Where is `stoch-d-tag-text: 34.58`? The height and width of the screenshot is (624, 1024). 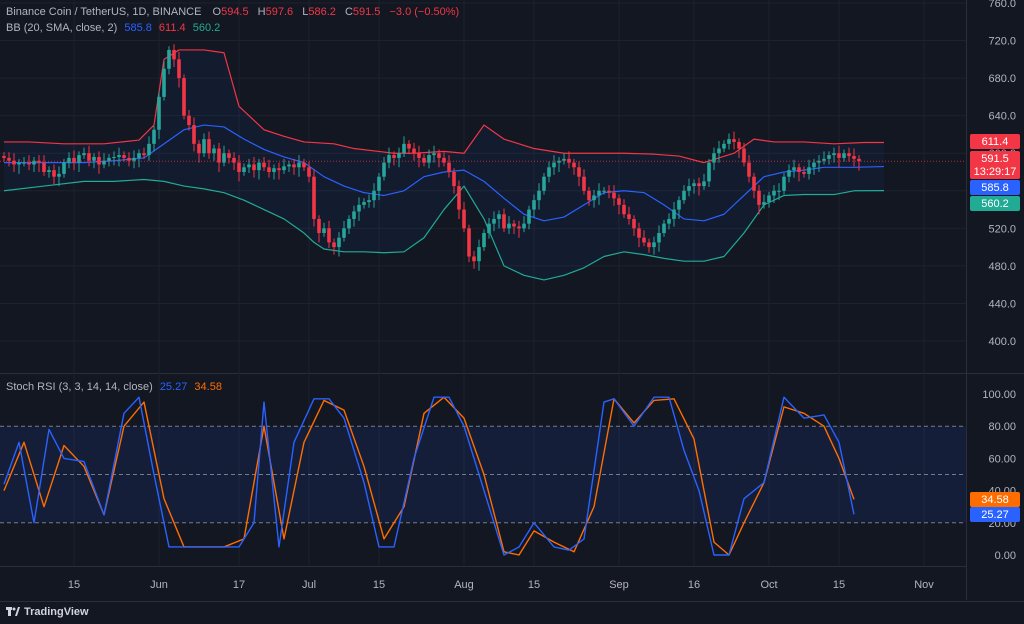 stoch-d-tag-text: 34.58 is located at coordinates (995, 500).